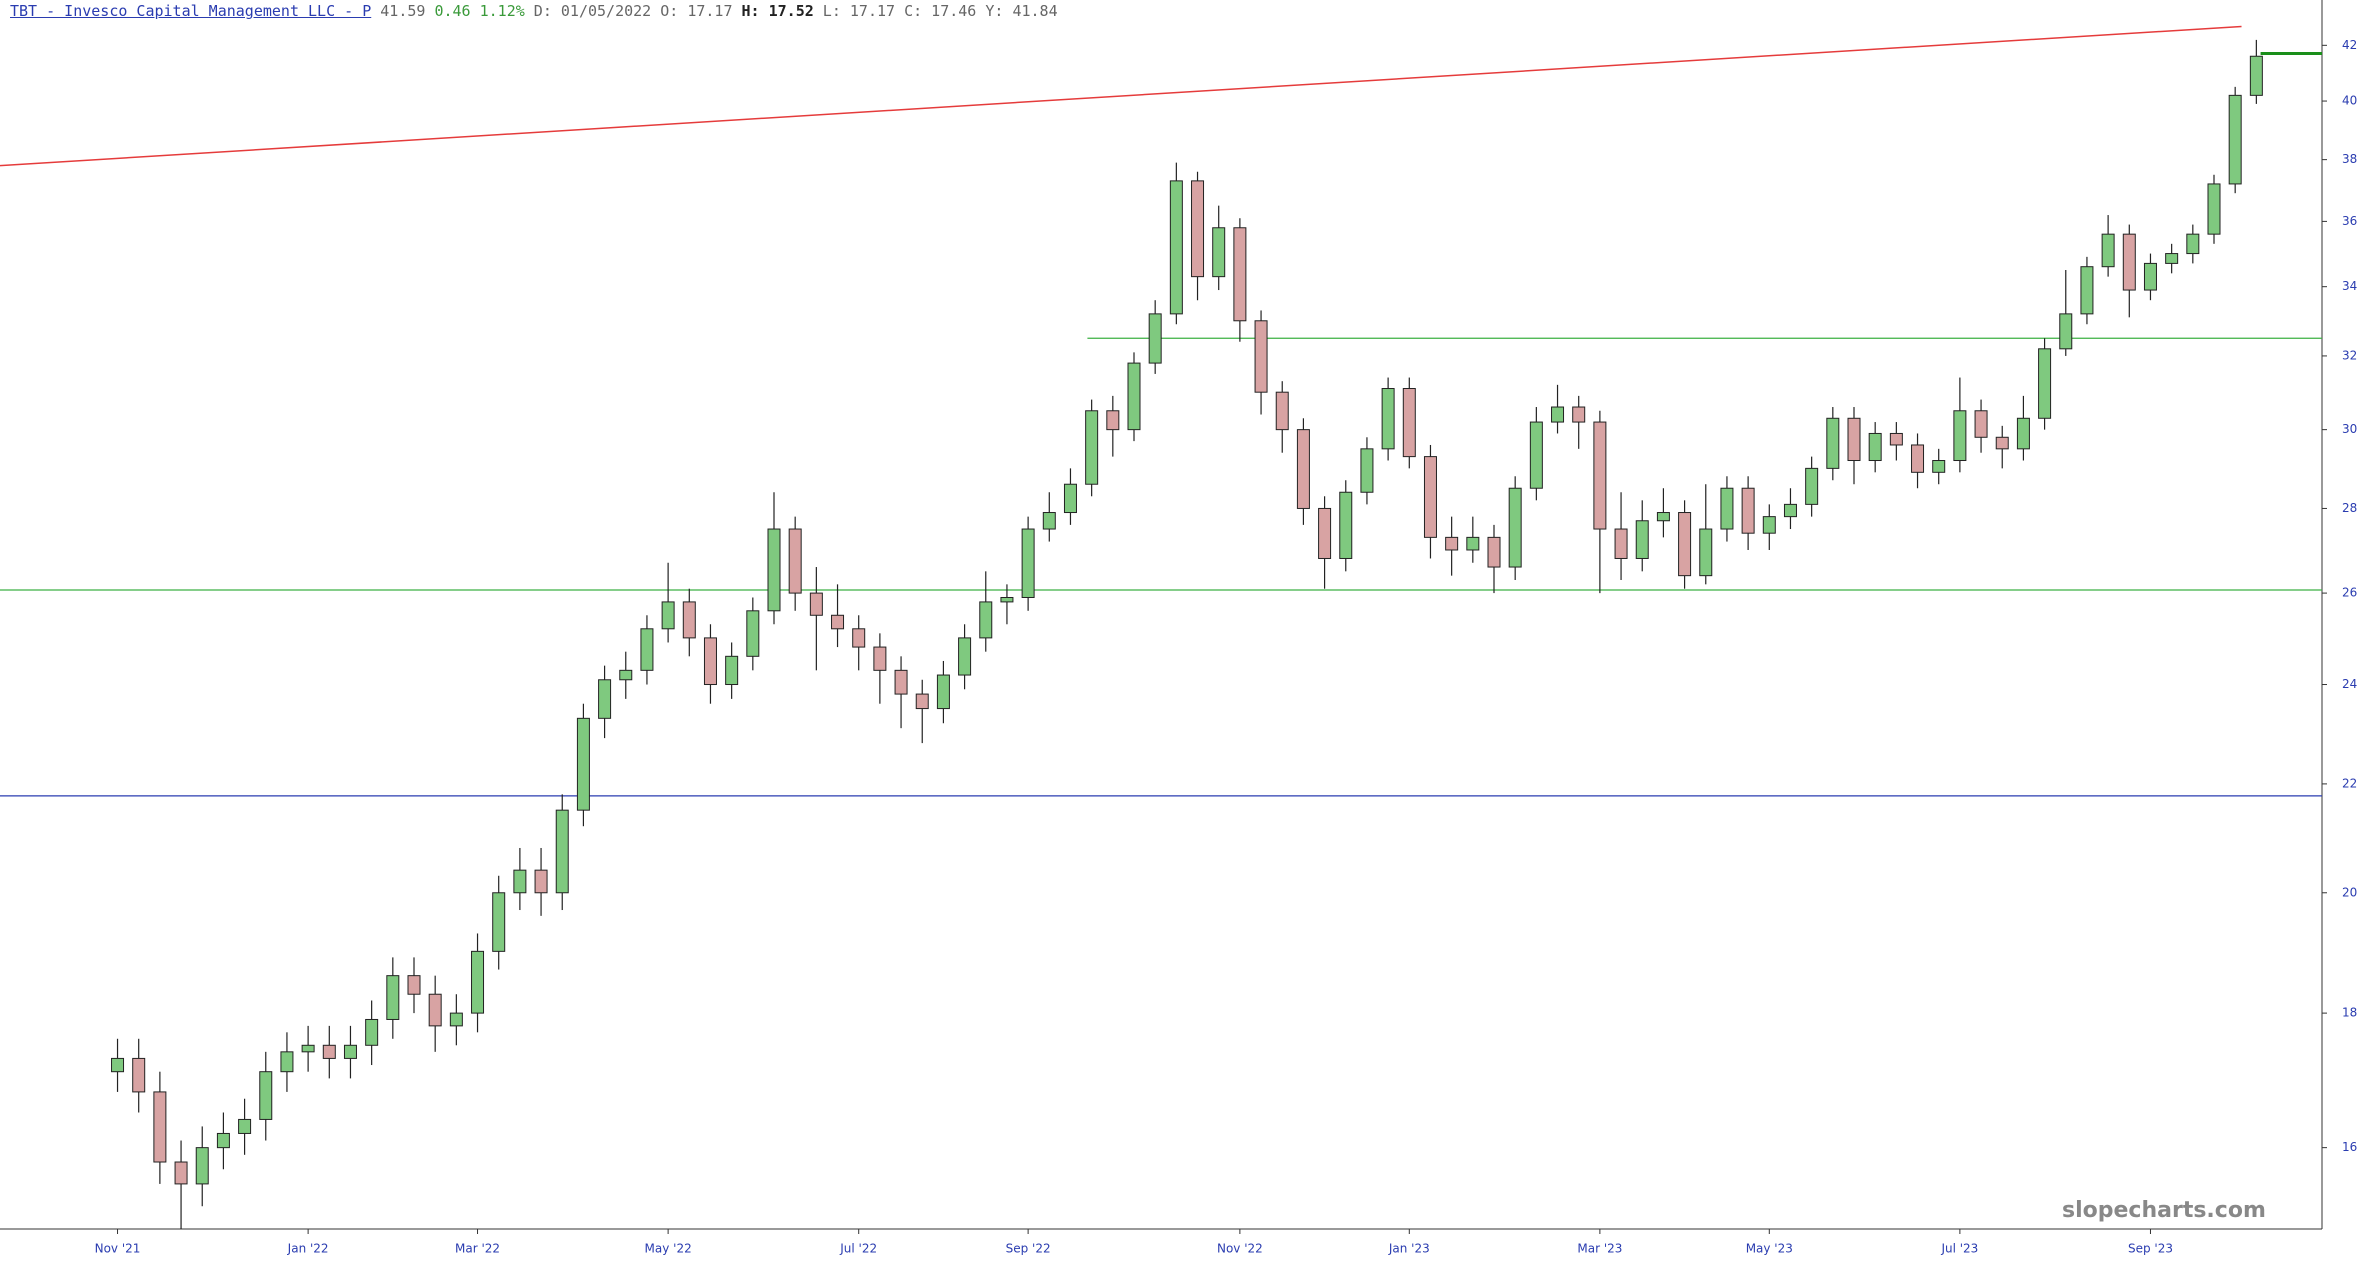  Describe the element at coordinates (858, 1249) in the screenshot. I see `x-tick-label: Jul '22` at that location.